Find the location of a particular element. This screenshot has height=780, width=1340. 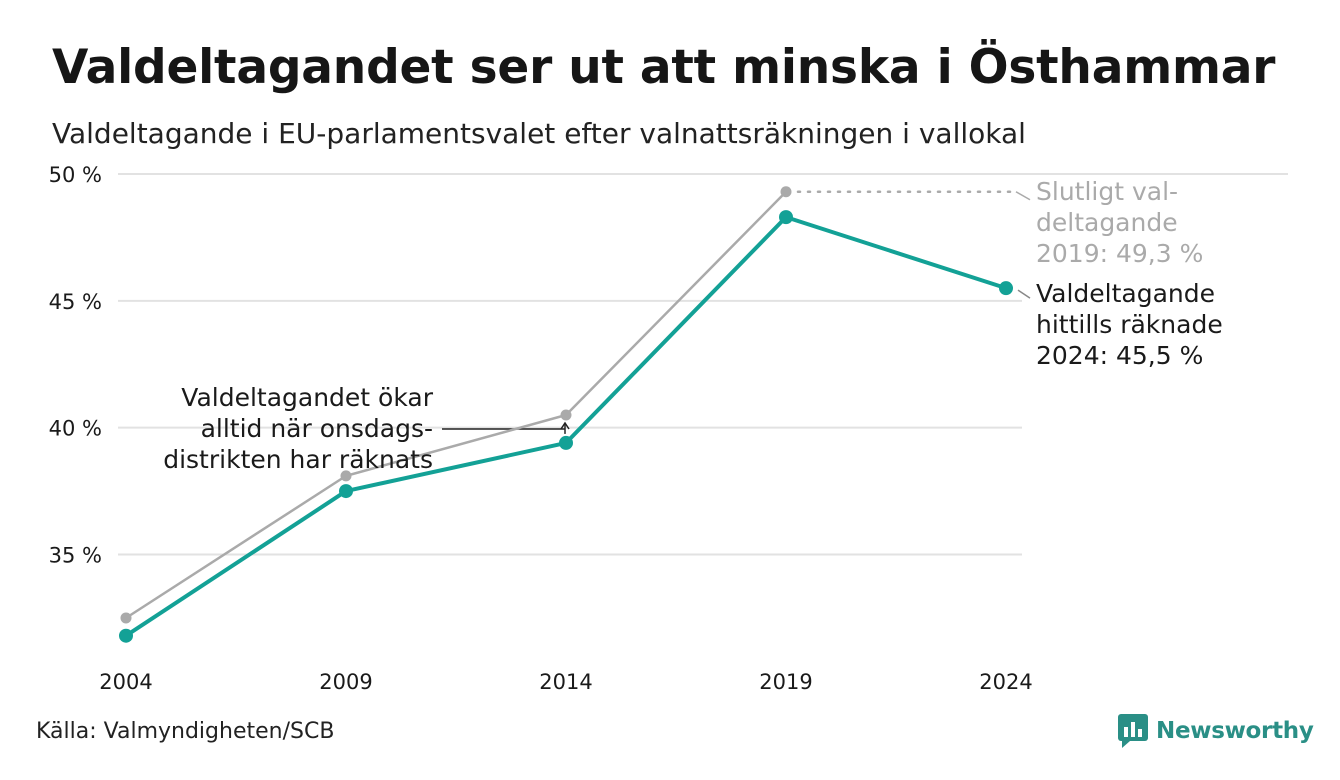

final-turnout-label-line: 2019: 49,3 % is located at coordinates (1119, 253).